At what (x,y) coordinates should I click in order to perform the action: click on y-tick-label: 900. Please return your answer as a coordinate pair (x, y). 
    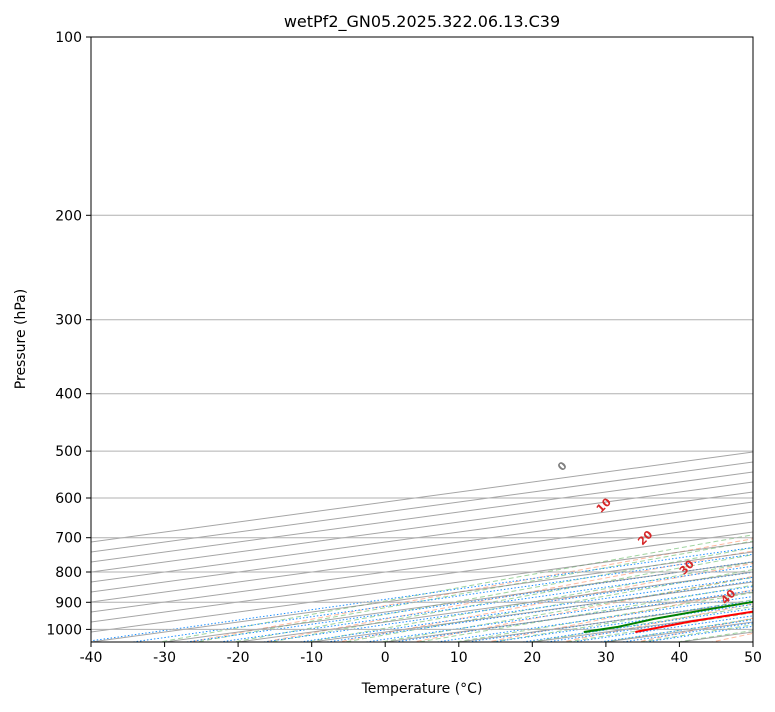
    Looking at the image, I should click on (68, 603).